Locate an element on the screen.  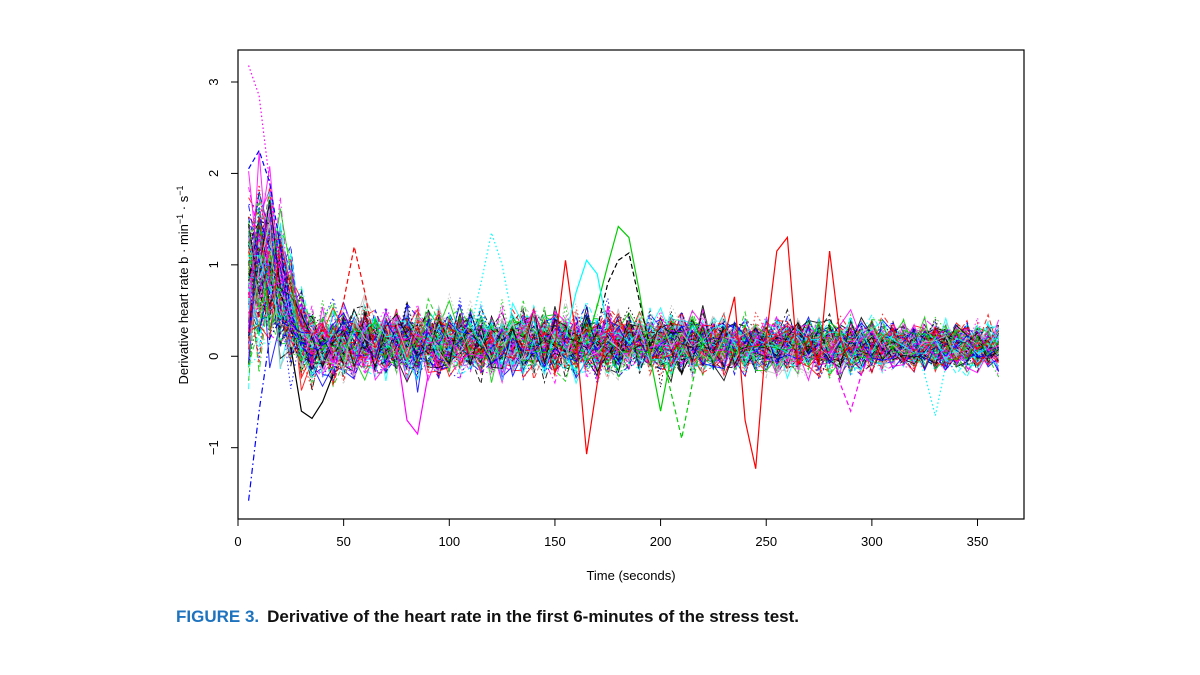
x-axis-label: Time (seconds) is located at coordinates (630, 575).